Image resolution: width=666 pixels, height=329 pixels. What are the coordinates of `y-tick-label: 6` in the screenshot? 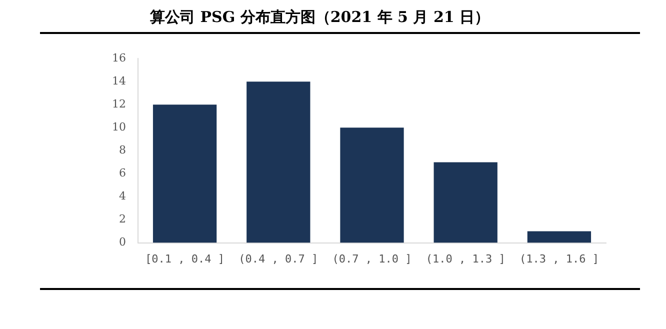 It's located at (122, 173).